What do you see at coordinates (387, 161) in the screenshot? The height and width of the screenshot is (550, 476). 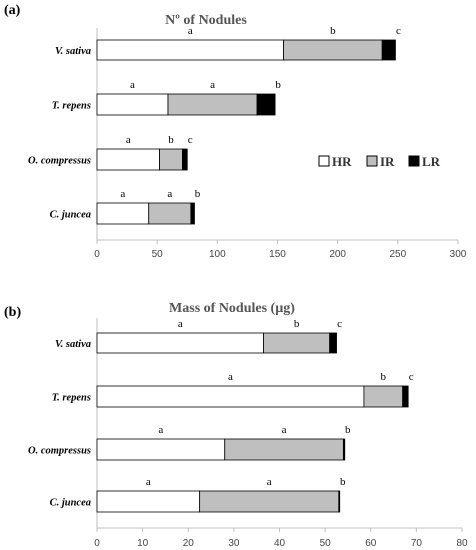 I see `legend-label-ir: IR` at bounding box center [387, 161].